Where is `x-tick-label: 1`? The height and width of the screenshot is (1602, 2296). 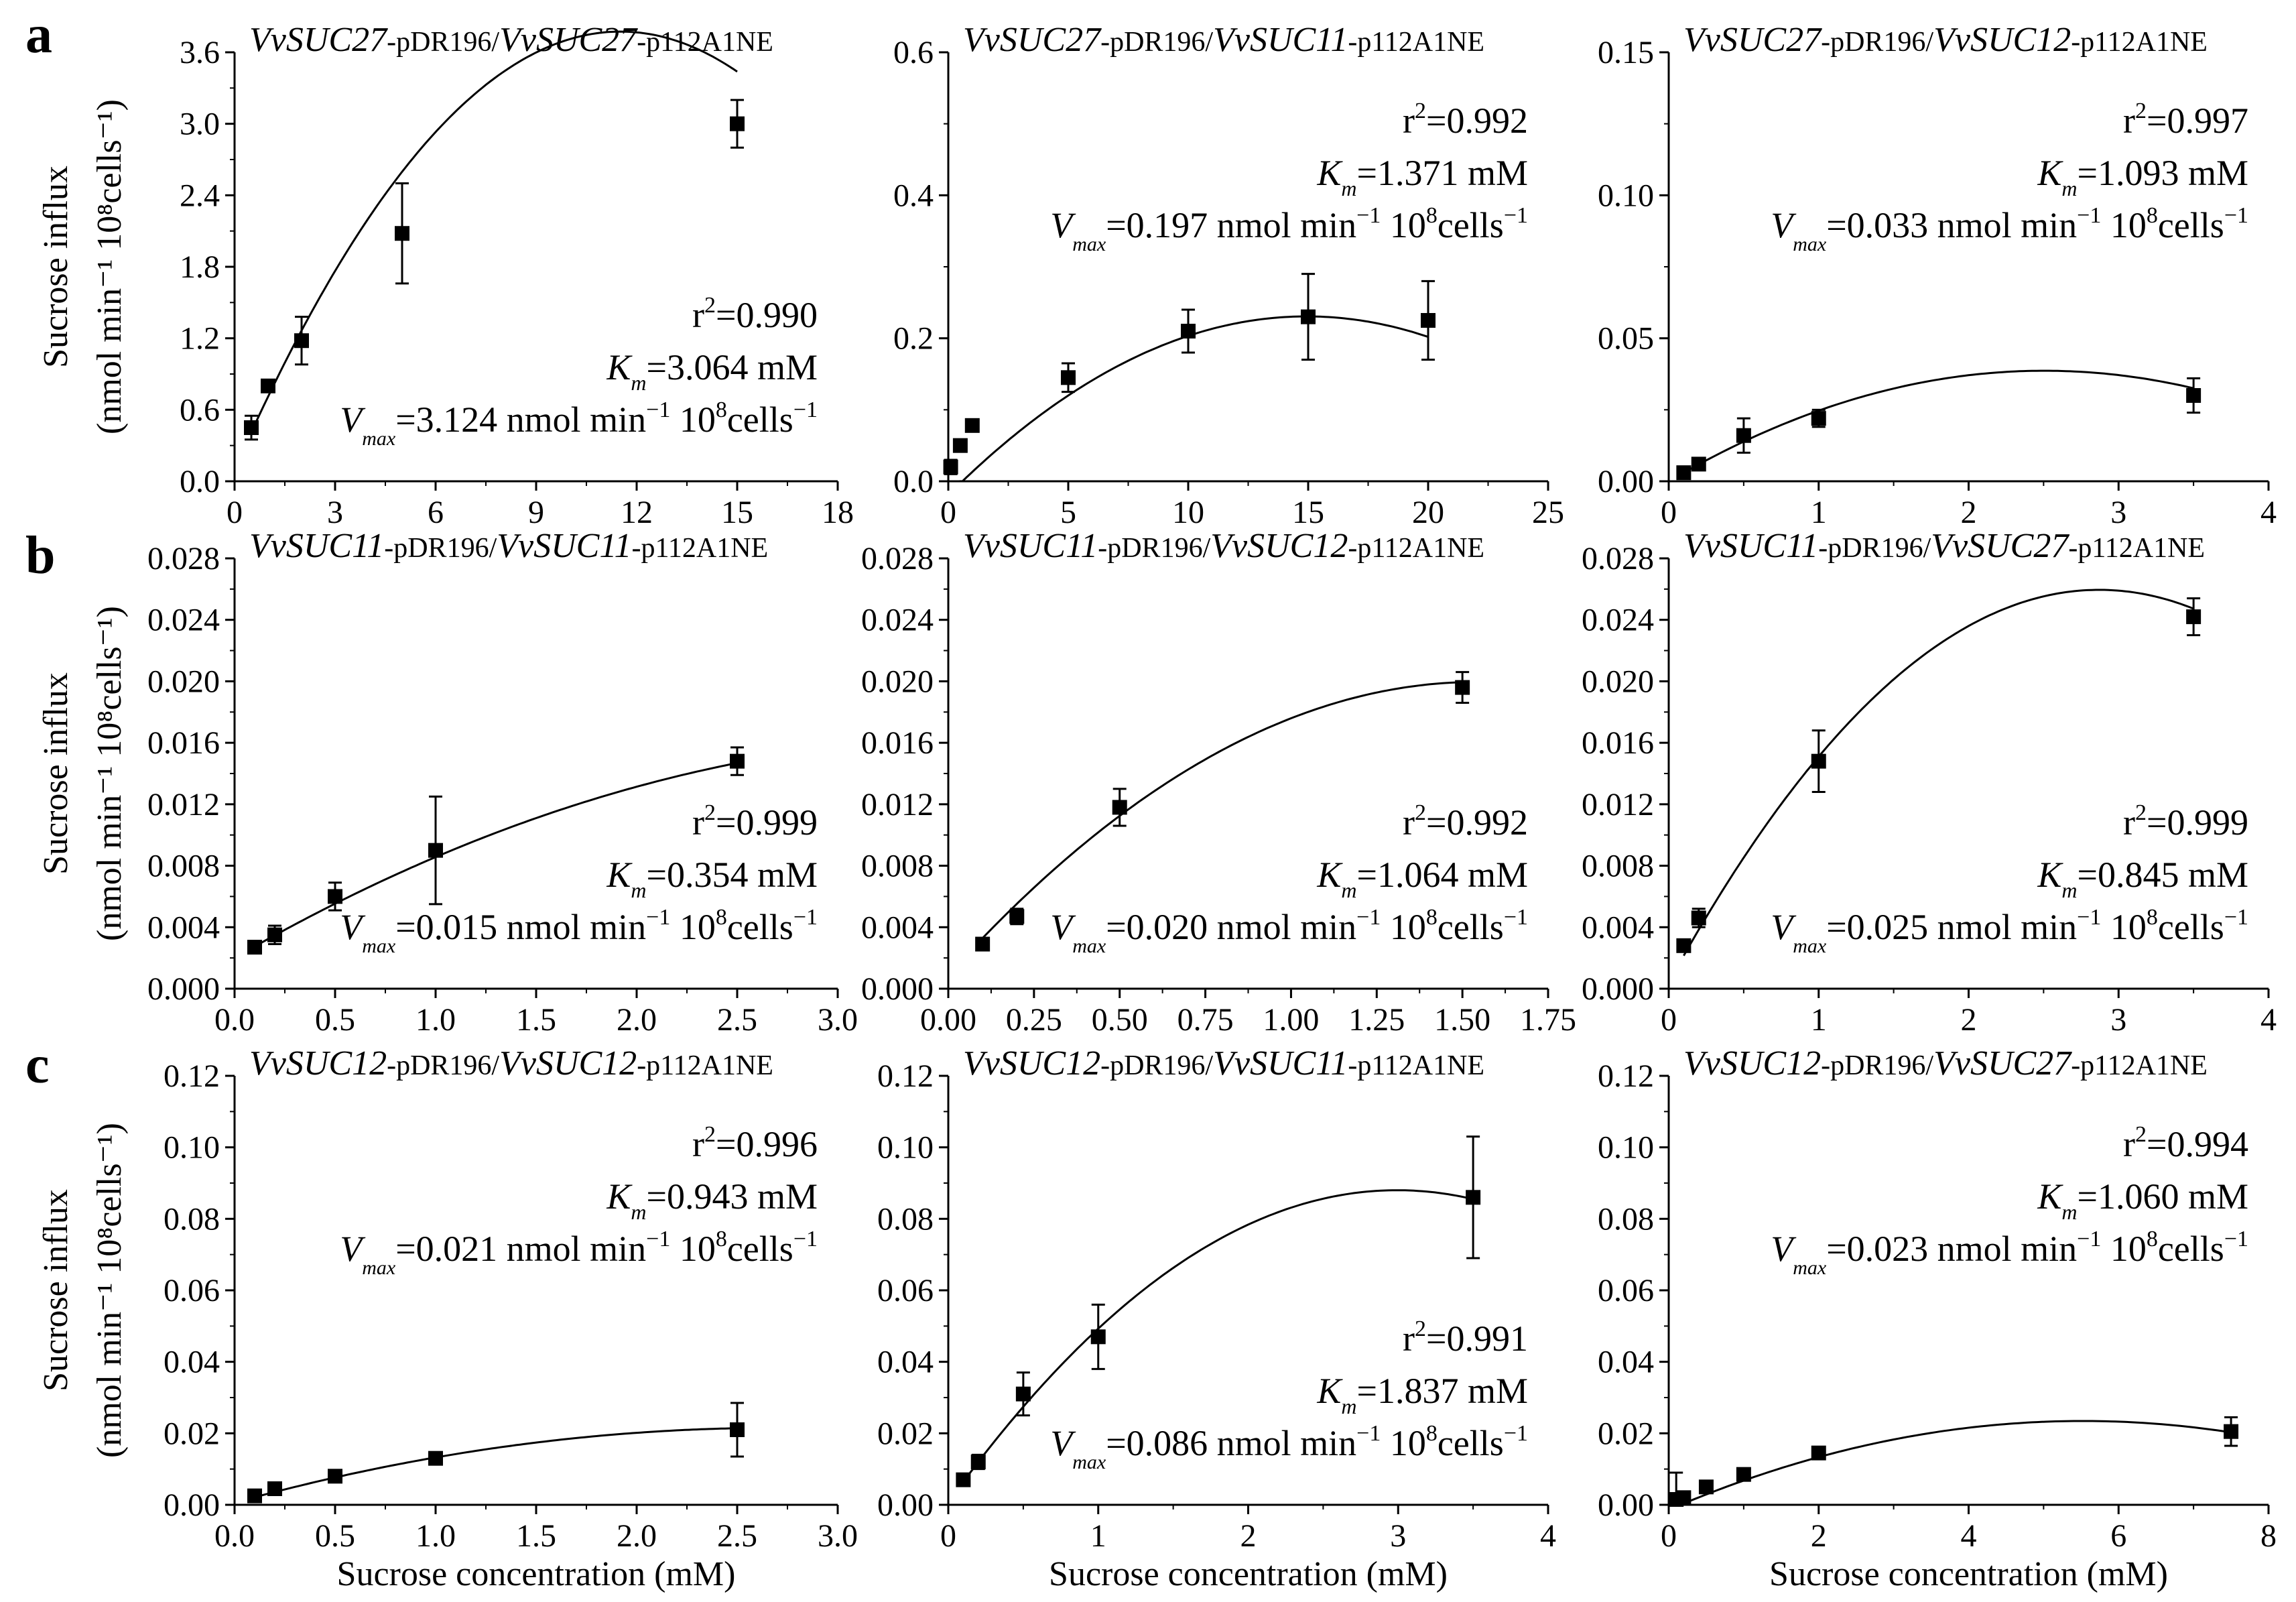
x-tick-label: 1 is located at coordinates (1819, 1020).